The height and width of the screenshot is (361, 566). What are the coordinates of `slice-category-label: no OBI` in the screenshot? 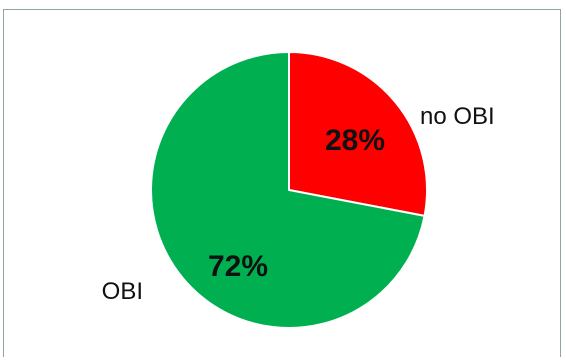 It's located at (457, 116).